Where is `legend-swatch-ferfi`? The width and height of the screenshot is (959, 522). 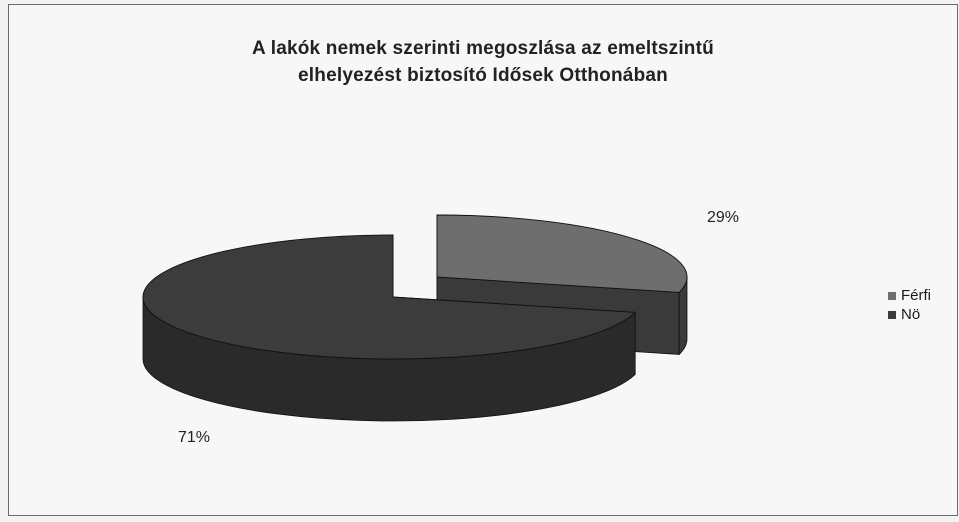
legend-swatch-ferfi is located at coordinates (892, 295).